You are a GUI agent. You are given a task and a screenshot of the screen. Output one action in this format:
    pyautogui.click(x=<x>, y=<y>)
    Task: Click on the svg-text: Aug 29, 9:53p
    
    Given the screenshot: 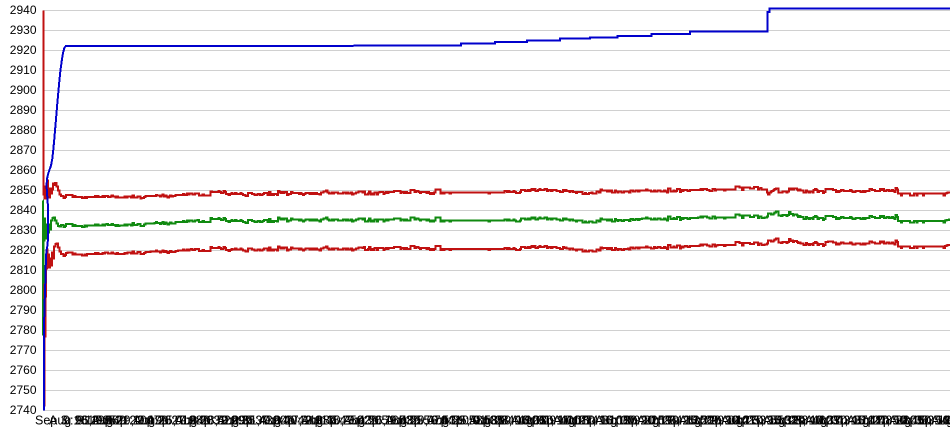 What is the action you would take?
    pyautogui.click(x=424, y=421)
    